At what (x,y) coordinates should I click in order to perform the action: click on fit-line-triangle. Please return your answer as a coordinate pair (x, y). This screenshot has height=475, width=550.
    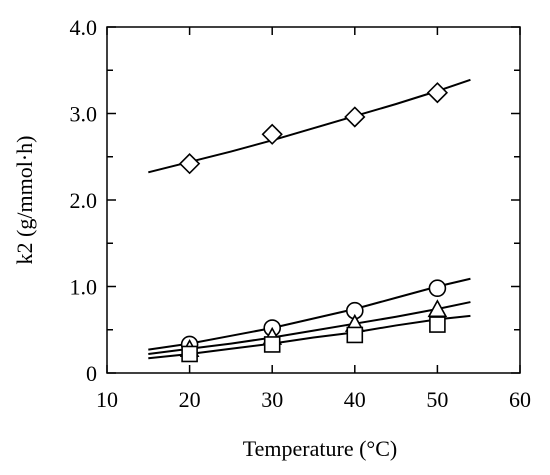
    Looking at the image, I should click on (309, 328).